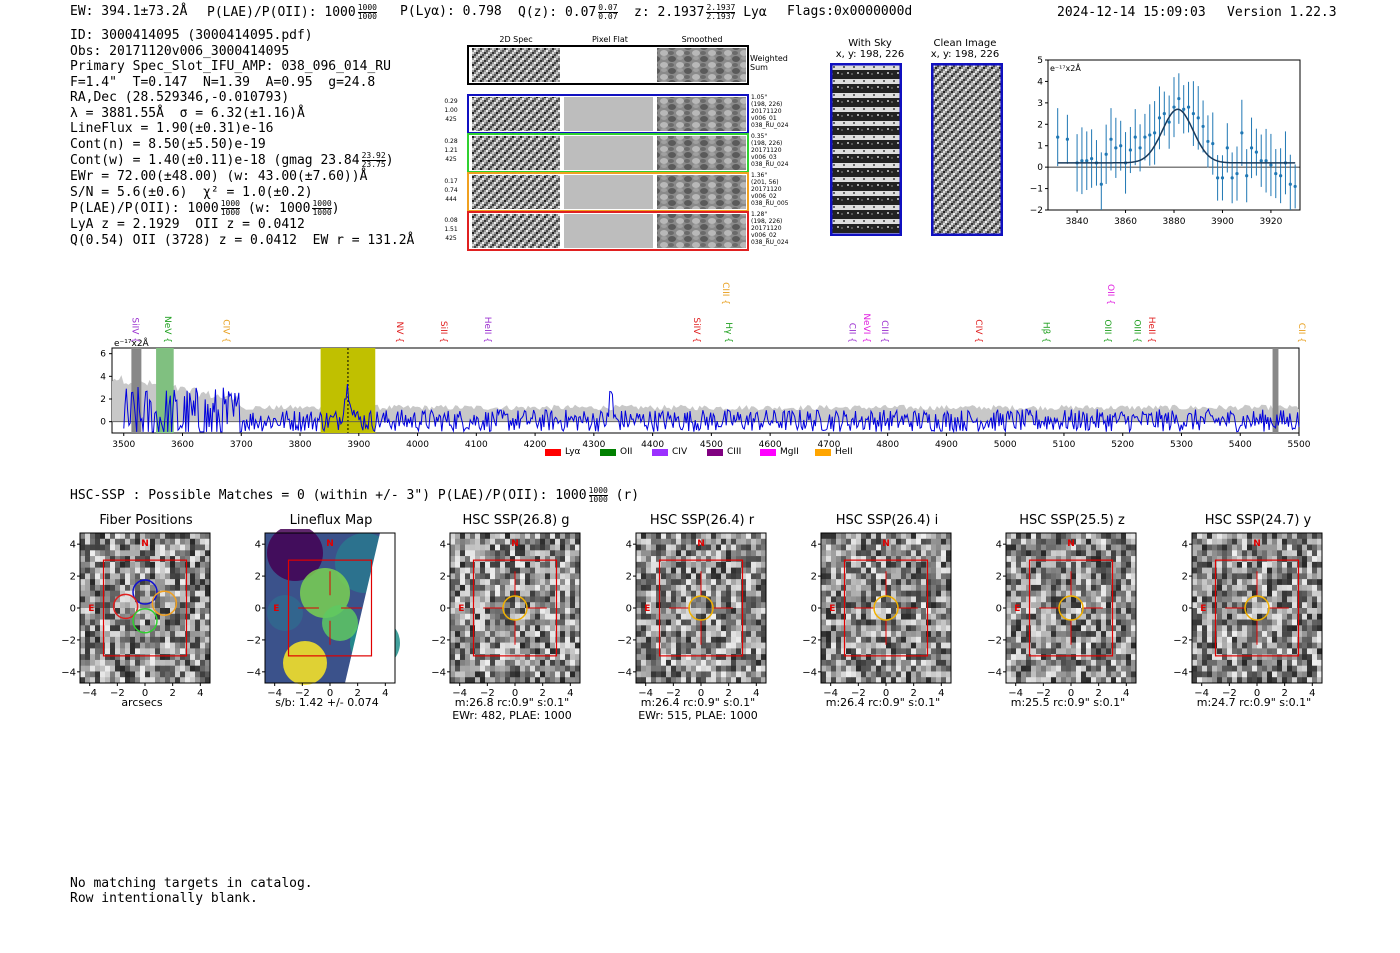  I want to click on spectrum-xtick-label: 4500, so click(711, 445).